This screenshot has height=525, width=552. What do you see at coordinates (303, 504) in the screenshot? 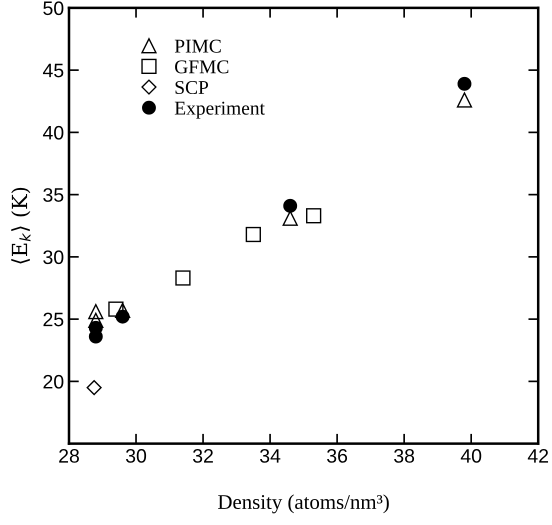
I see `x-axis-title: Density (atoms/nm³)` at bounding box center [303, 504].